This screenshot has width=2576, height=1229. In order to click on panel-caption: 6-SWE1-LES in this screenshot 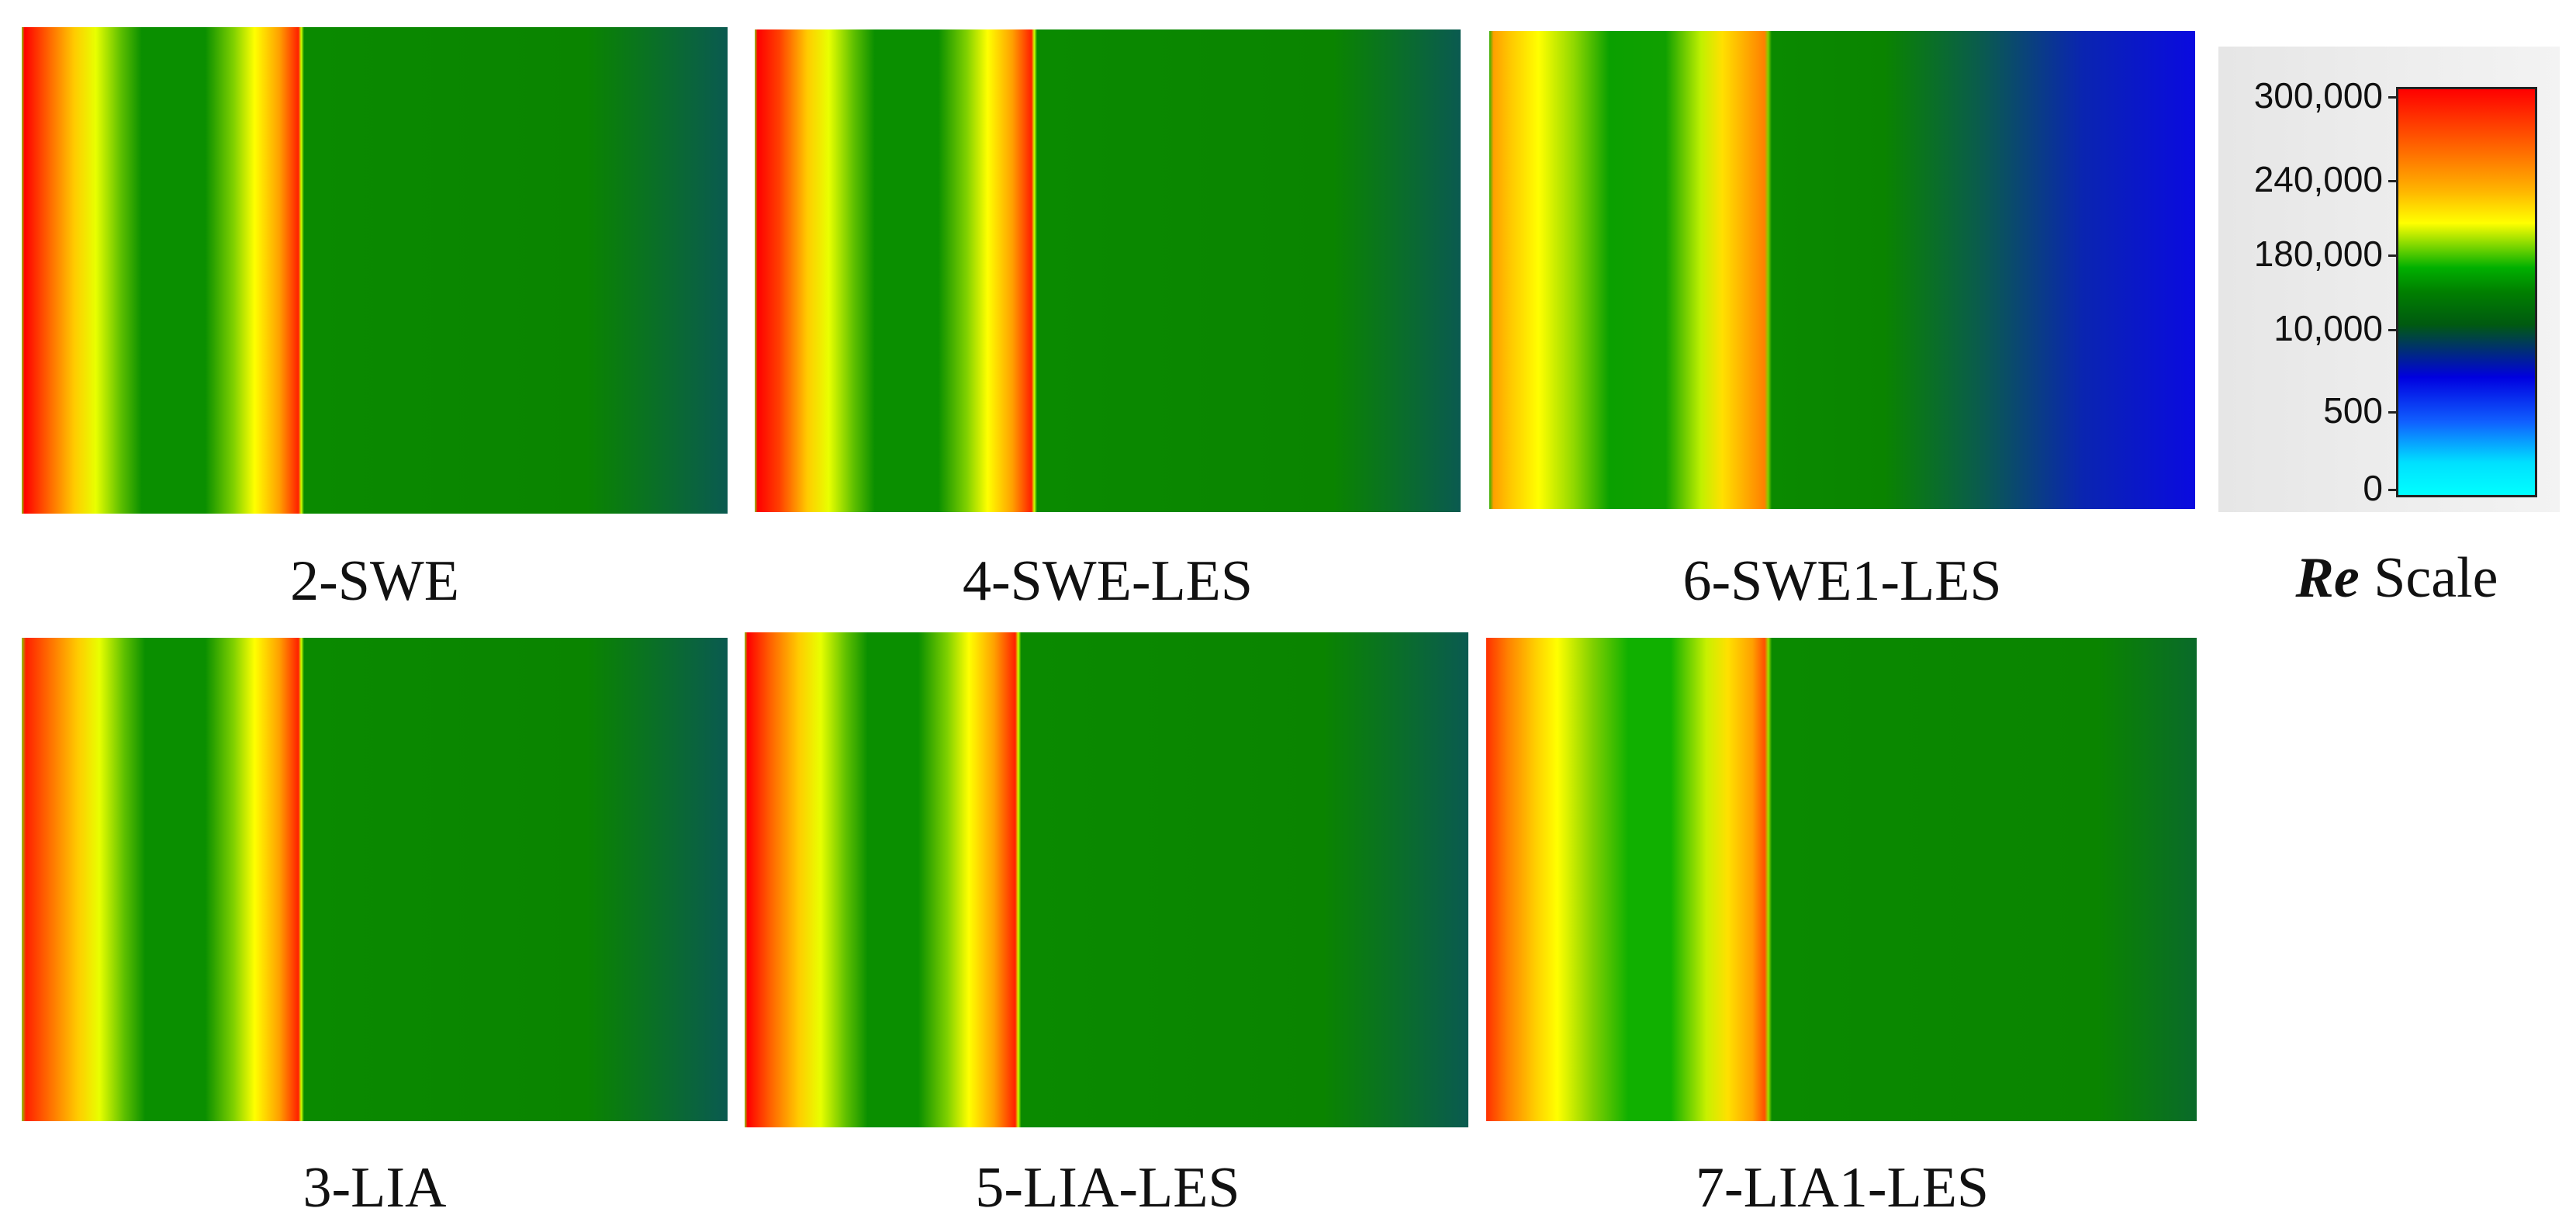, I will do `click(1842, 581)`.